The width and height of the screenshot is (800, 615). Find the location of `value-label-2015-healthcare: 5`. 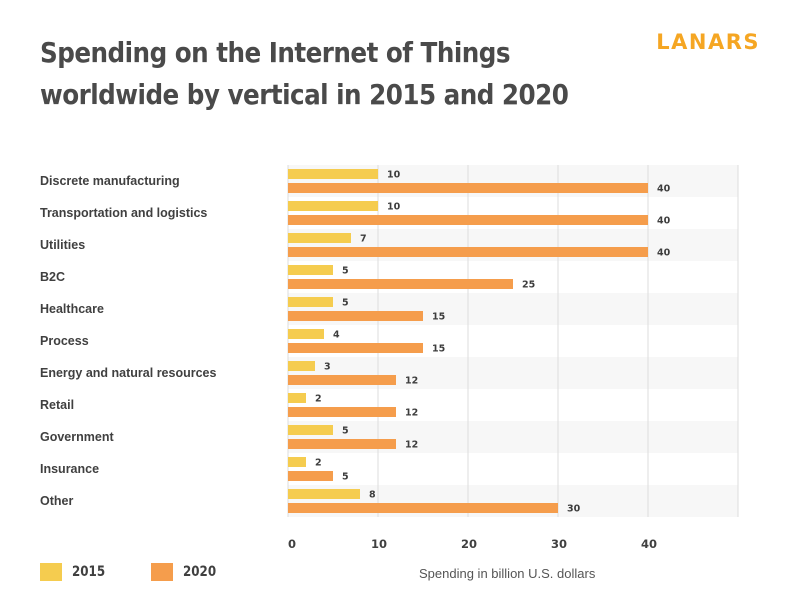

value-label-2015-healthcare: 5 is located at coordinates (345, 303).